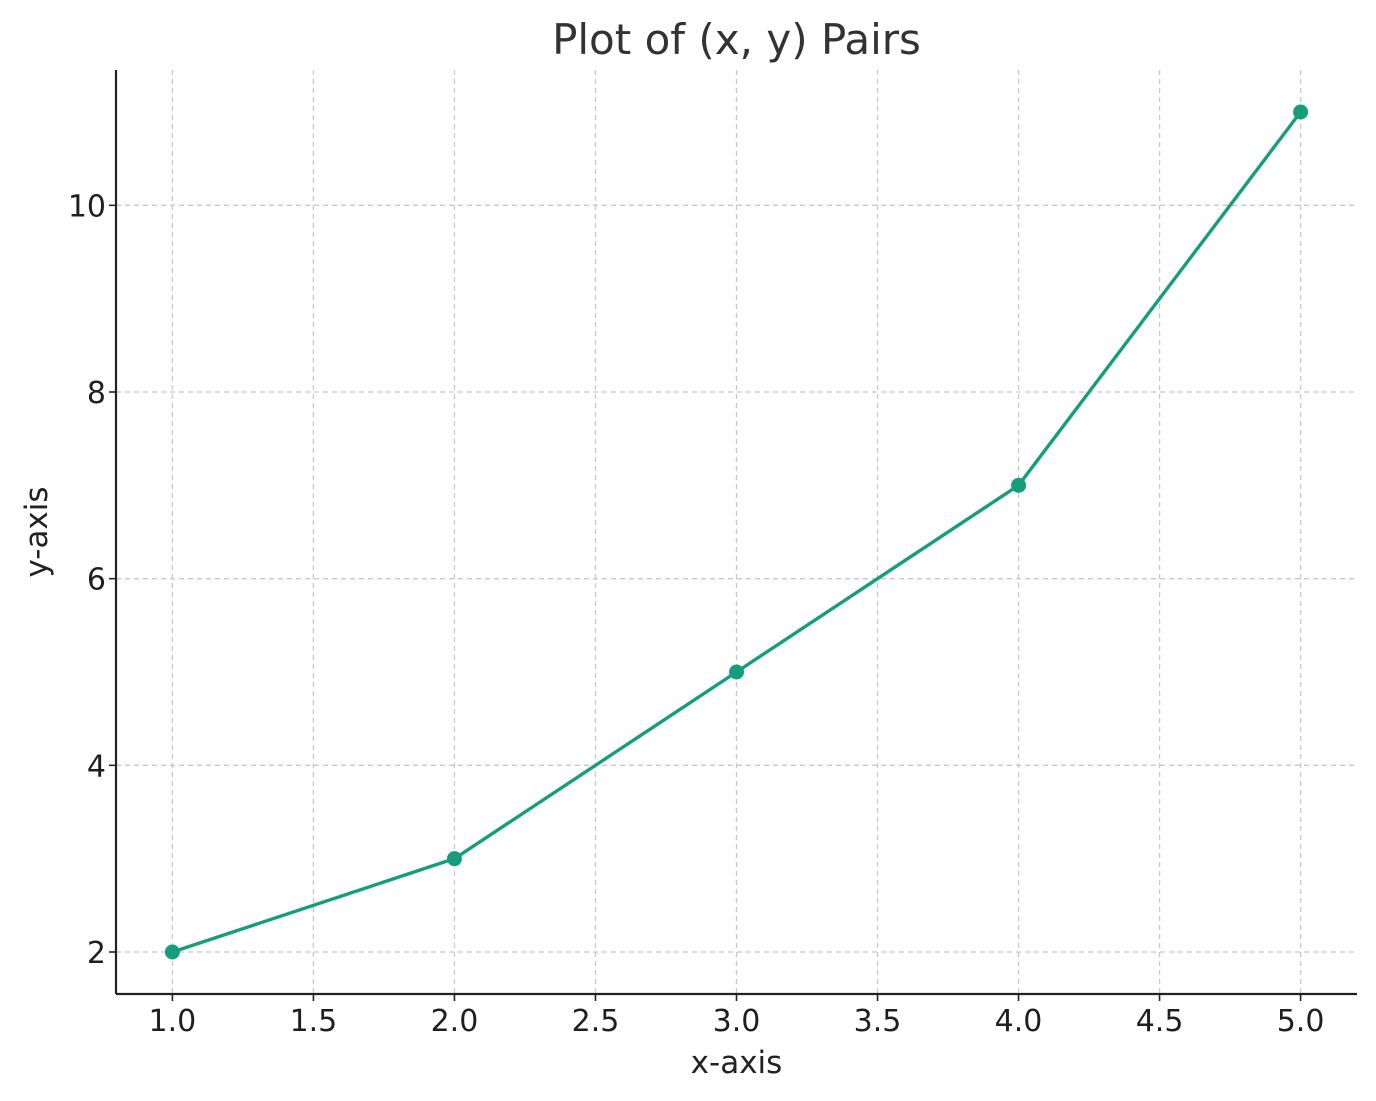  What do you see at coordinates (1301, 1021) in the screenshot?
I see `x-tick-label: 5.0` at bounding box center [1301, 1021].